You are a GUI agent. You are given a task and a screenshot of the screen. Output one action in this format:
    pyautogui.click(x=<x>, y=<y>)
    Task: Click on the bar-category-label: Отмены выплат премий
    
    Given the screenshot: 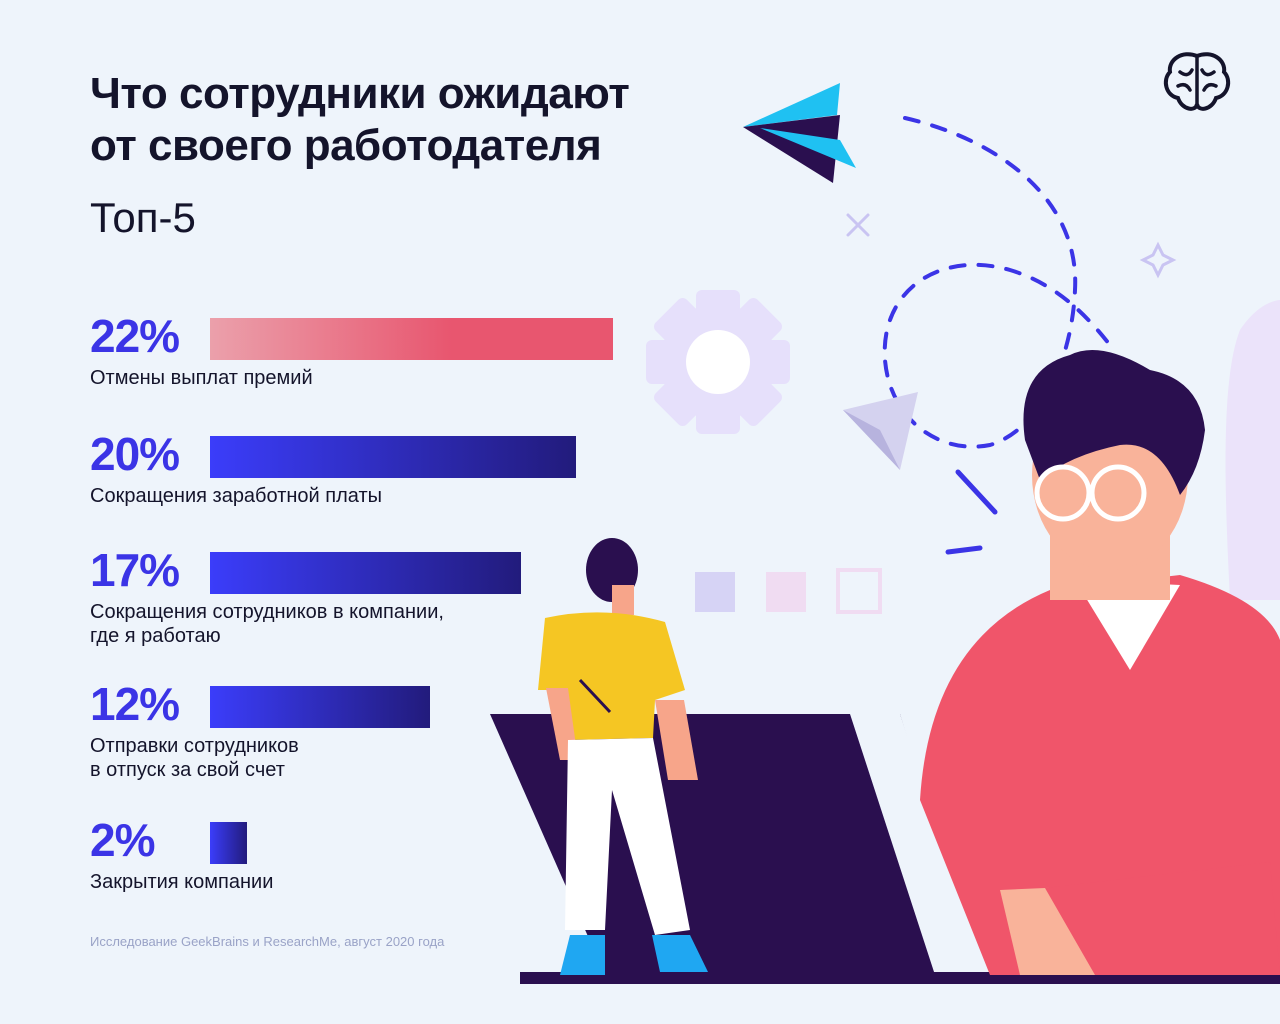 What is the action you would take?
    pyautogui.click(x=315, y=378)
    